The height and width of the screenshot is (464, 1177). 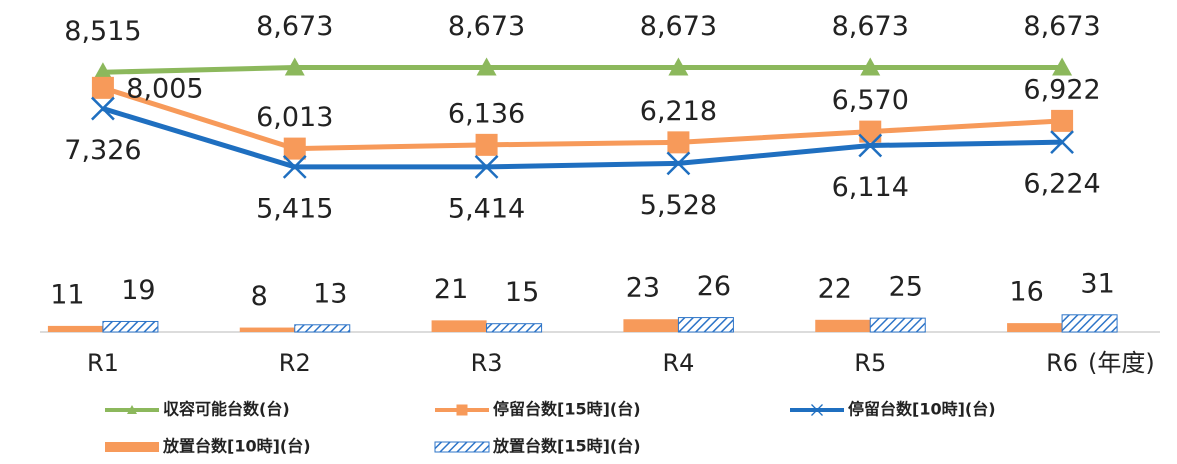 I want to click on x-tick-label: R2, so click(x=295, y=363).